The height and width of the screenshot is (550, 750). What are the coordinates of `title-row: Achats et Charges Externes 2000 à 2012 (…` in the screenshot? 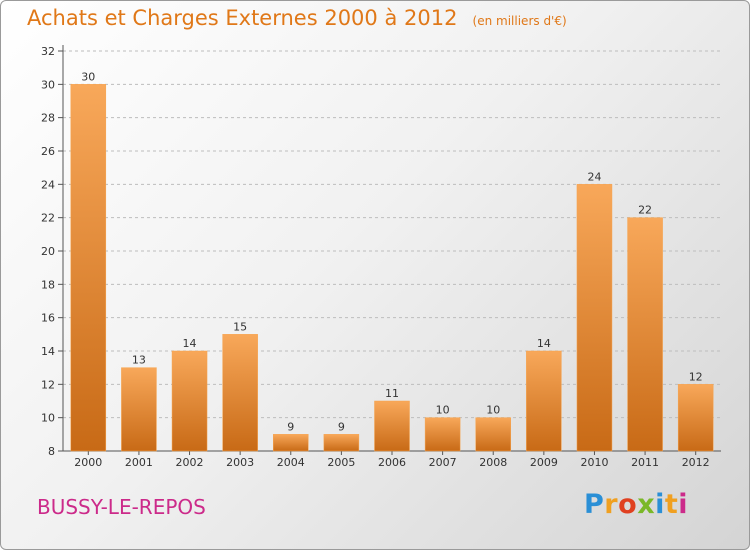 It's located at (297, 18).